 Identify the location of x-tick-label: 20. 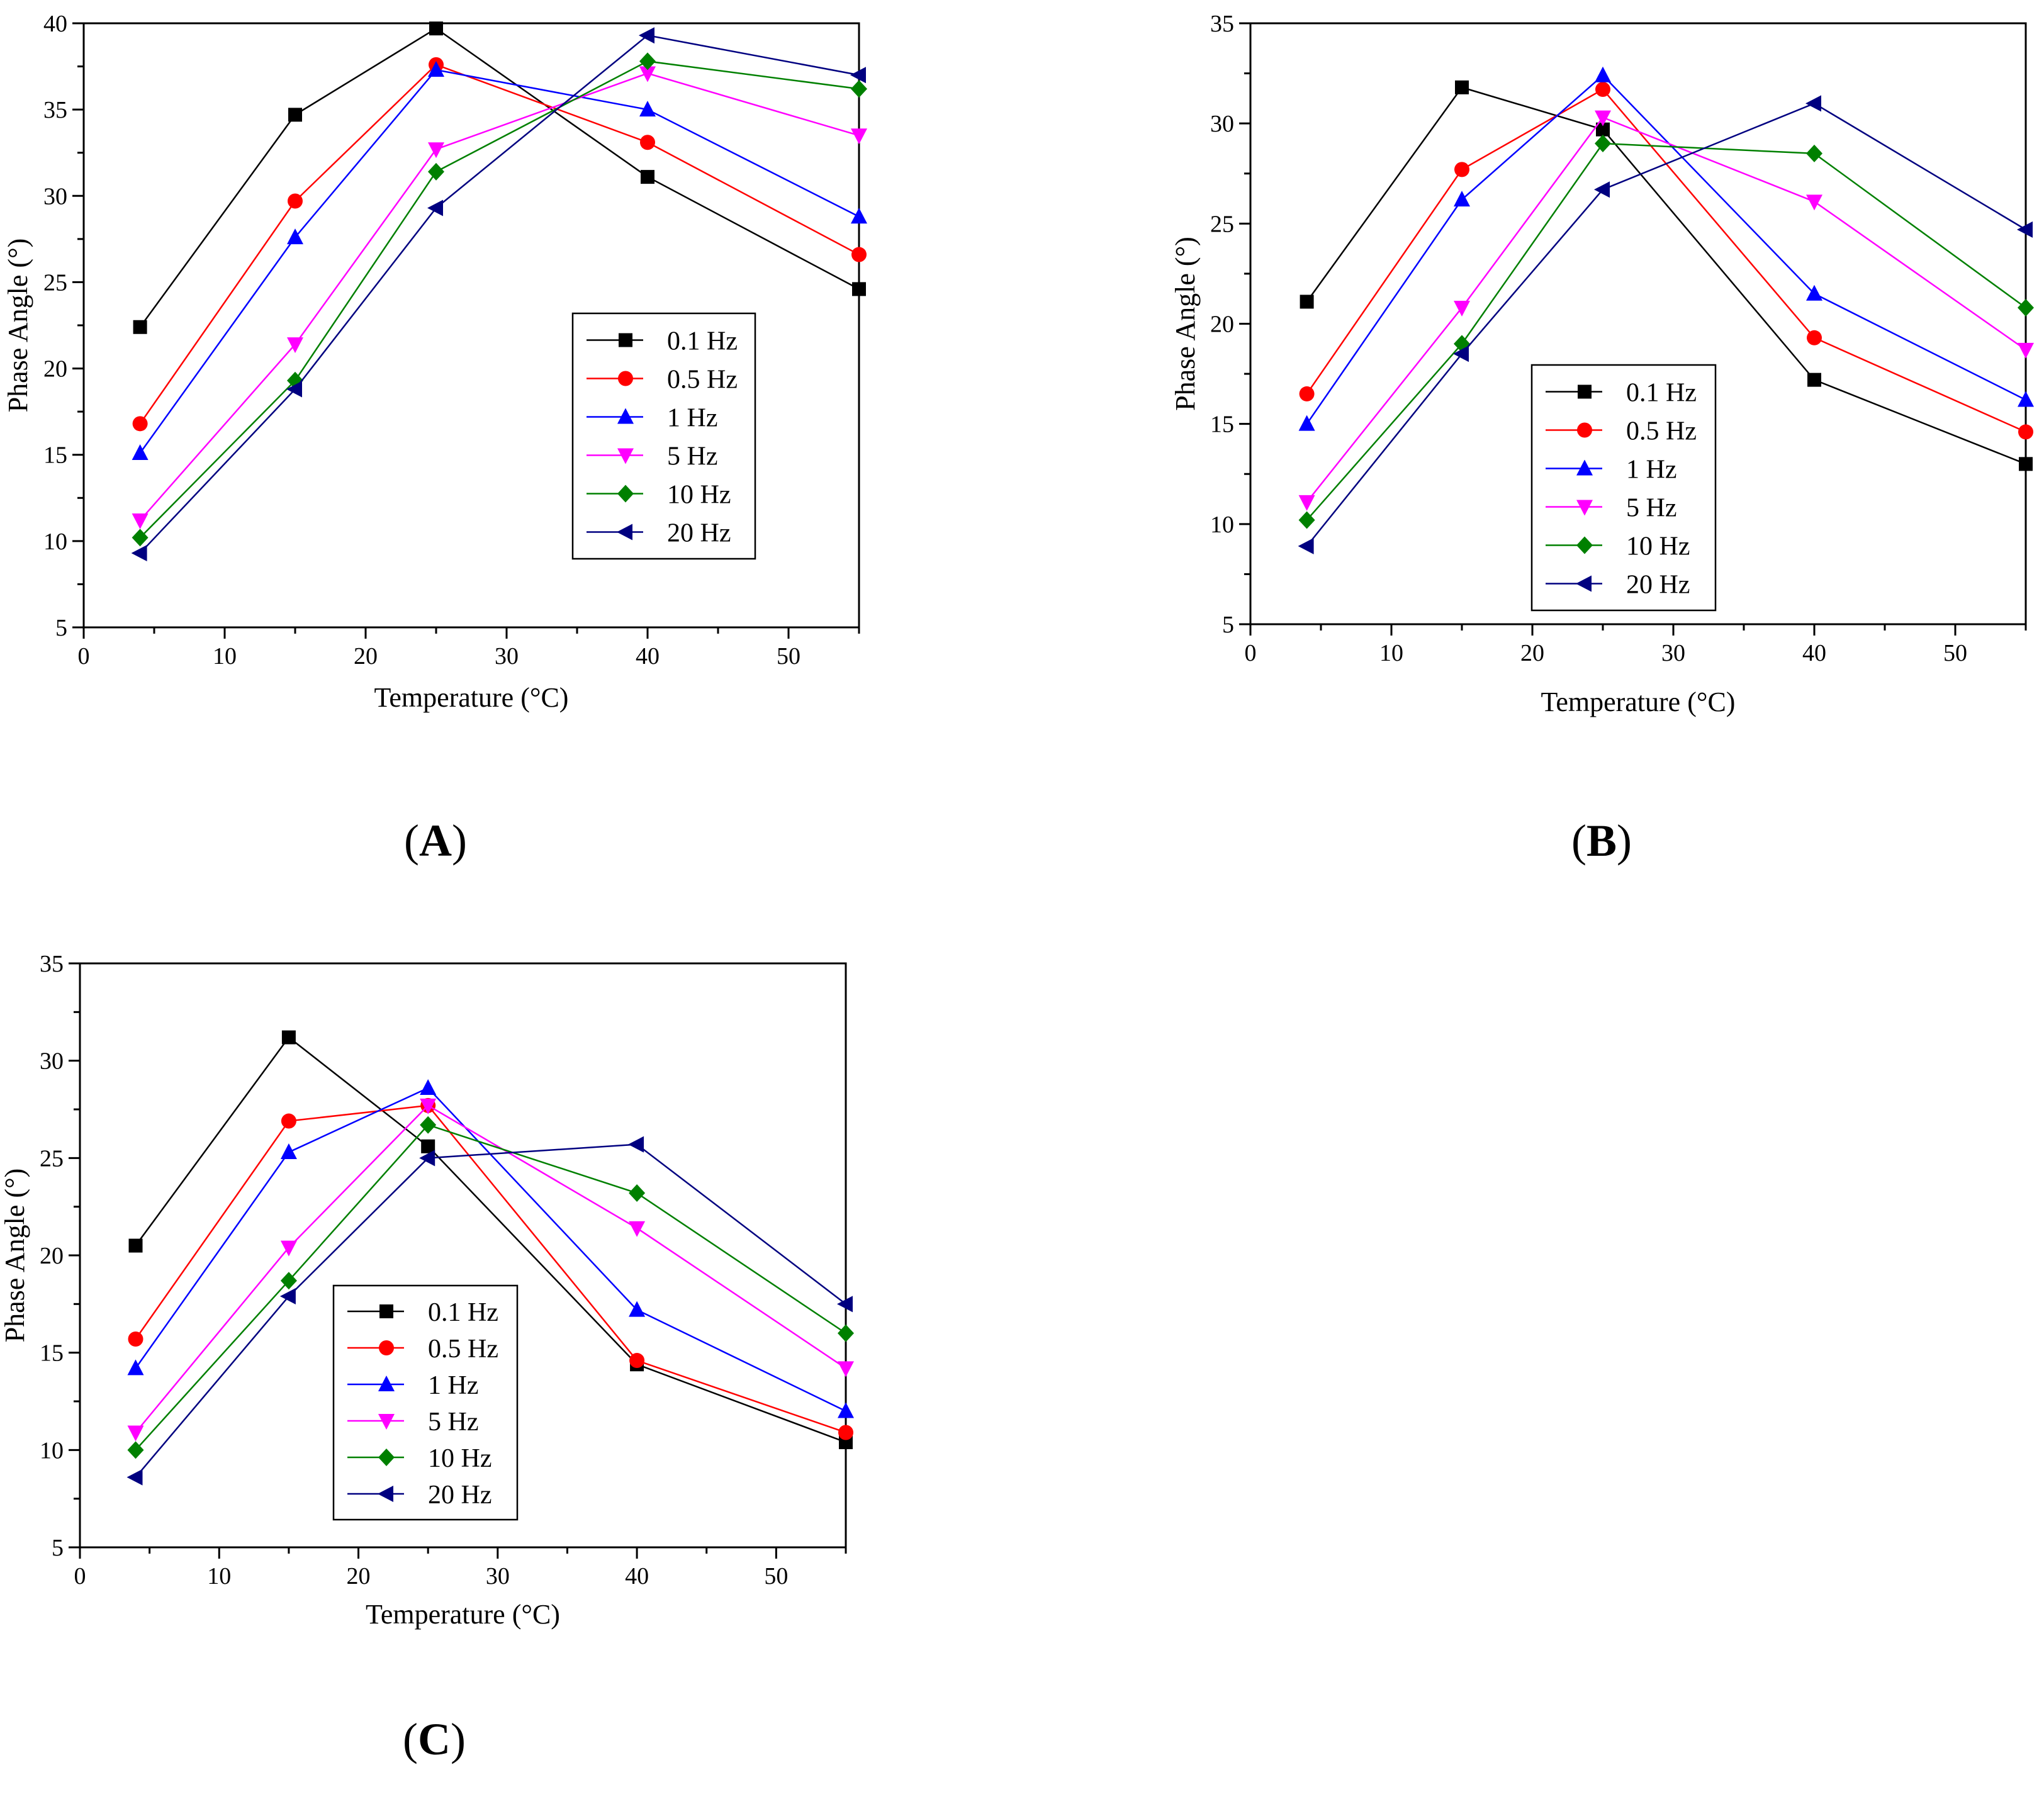
(359, 1576).